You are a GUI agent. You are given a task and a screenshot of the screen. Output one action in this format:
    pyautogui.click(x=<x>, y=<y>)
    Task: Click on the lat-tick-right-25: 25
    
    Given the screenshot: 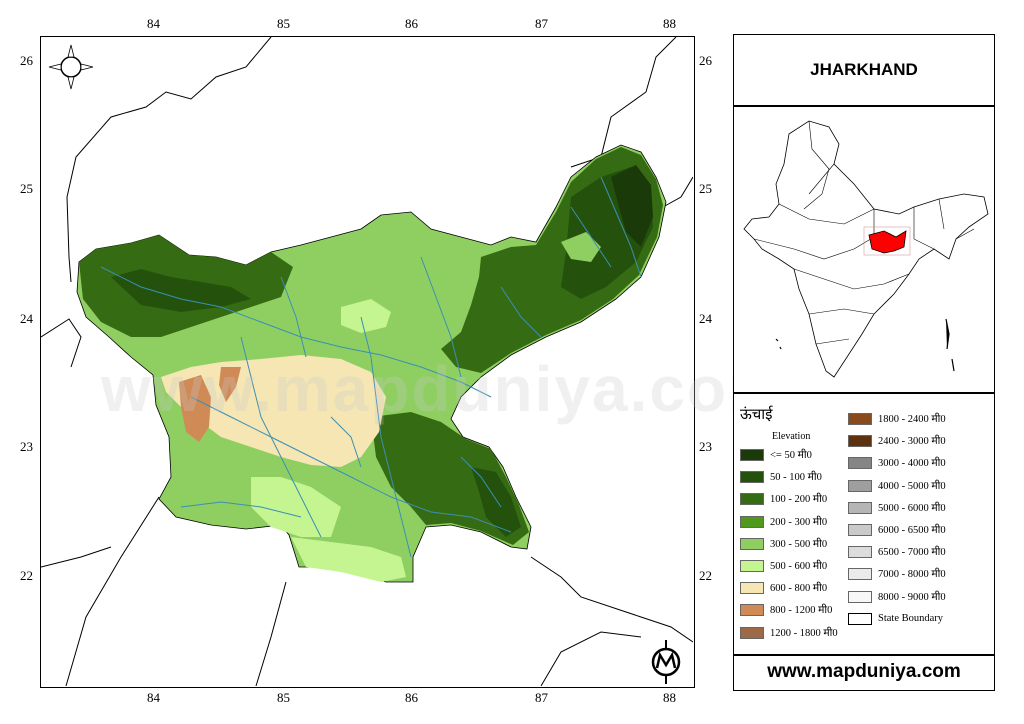 What is the action you would take?
    pyautogui.click(x=705, y=188)
    